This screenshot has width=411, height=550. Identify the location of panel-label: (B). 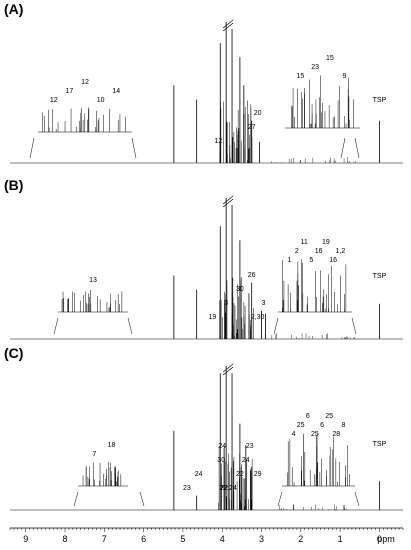
(13, 185).